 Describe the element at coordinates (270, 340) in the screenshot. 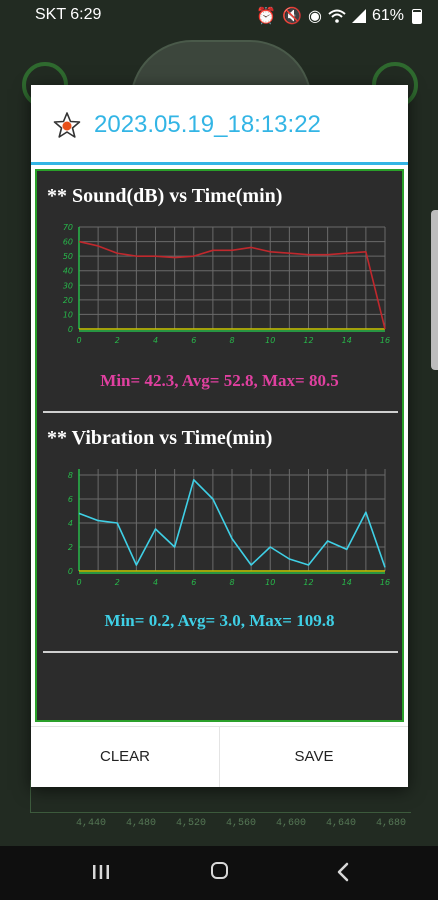

I see `sound-x-tick-label: 10` at that location.